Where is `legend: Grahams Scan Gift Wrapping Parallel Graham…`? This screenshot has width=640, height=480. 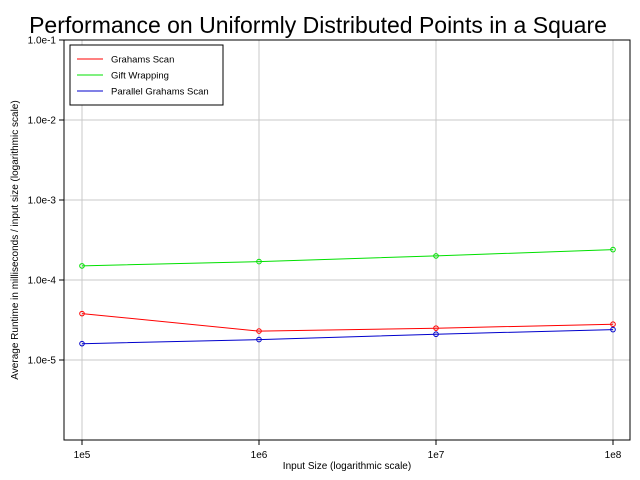
legend: Grahams Scan Gift Wrapping Parallel Graham… is located at coordinates (146, 75).